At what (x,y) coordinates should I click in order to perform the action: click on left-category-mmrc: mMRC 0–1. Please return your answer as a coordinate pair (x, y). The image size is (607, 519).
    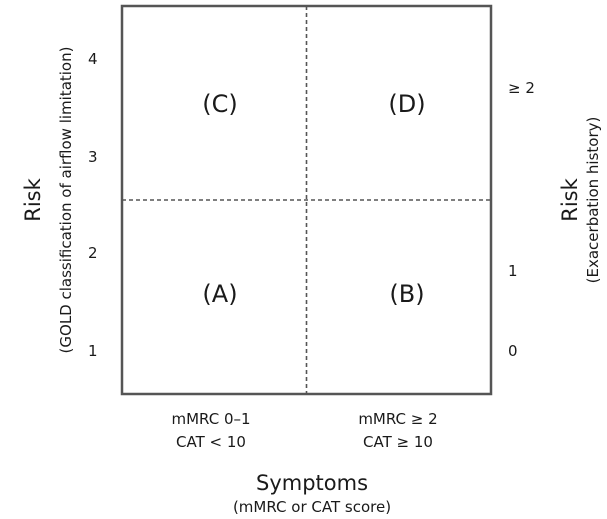
    Looking at the image, I should click on (210, 419).